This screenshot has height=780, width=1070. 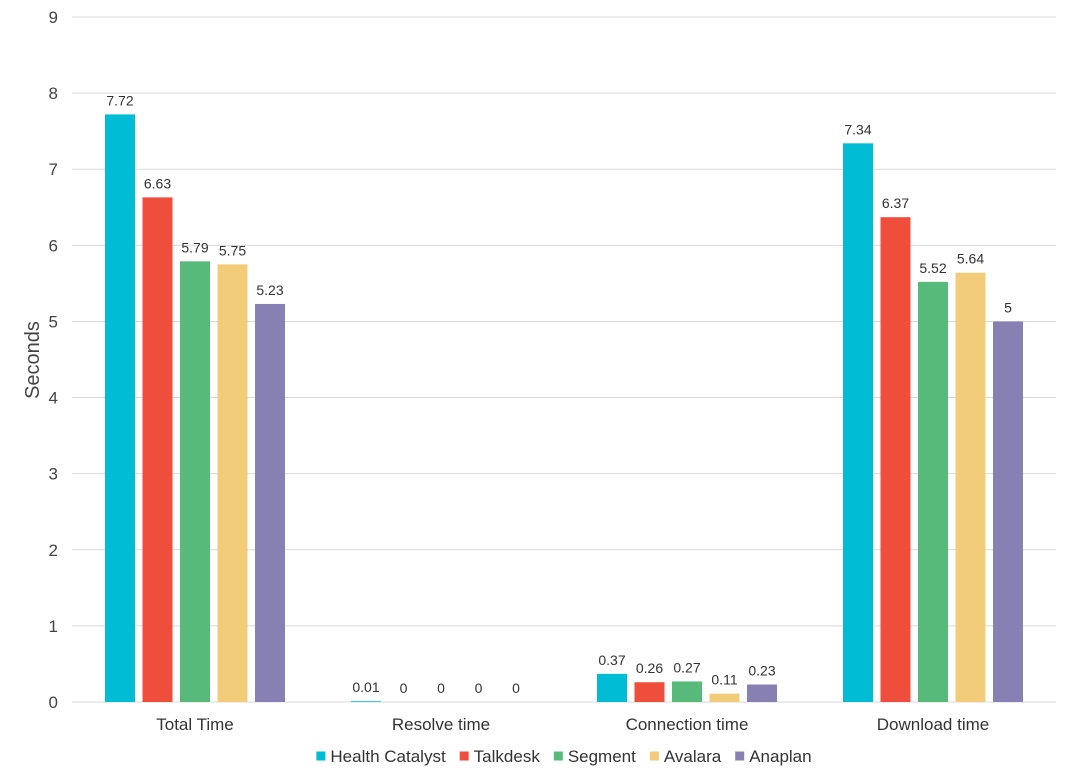 What do you see at coordinates (195, 481) in the screenshot?
I see `bar-segment-total-time` at bounding box center [195, 481].